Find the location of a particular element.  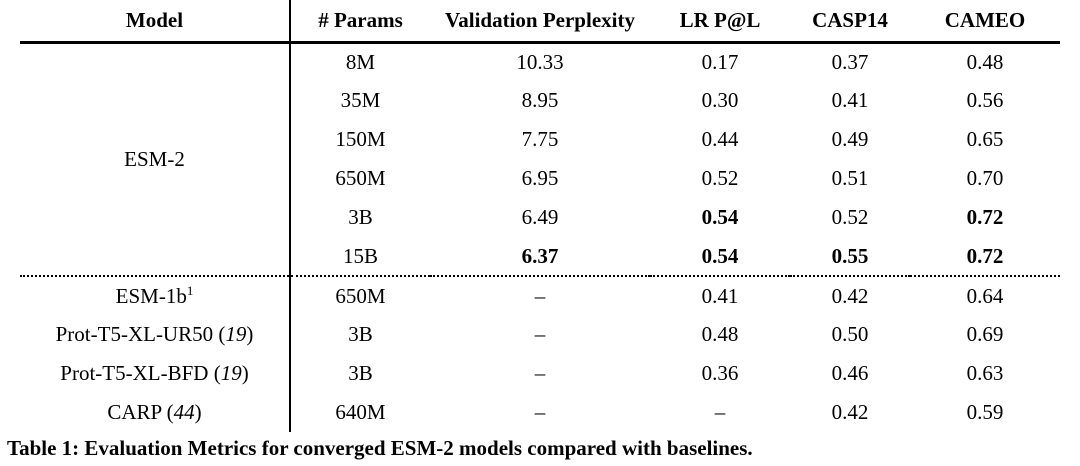

table-row-esm2-35m: 35M 8.95 0.30 0.41 0.56 is located at coordinates (540, 100).